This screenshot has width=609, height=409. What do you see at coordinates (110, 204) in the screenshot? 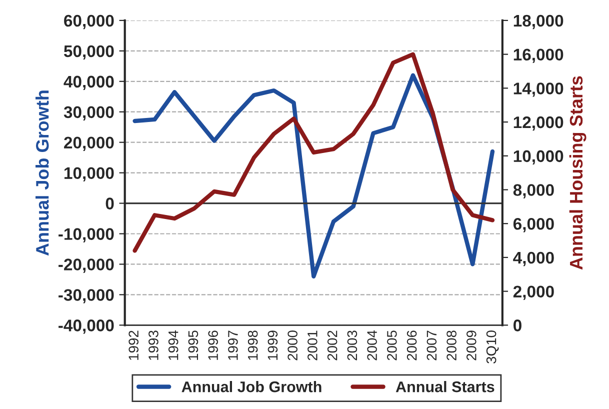
I see `y-tick-label: 0` at bounding box center [110, 204].